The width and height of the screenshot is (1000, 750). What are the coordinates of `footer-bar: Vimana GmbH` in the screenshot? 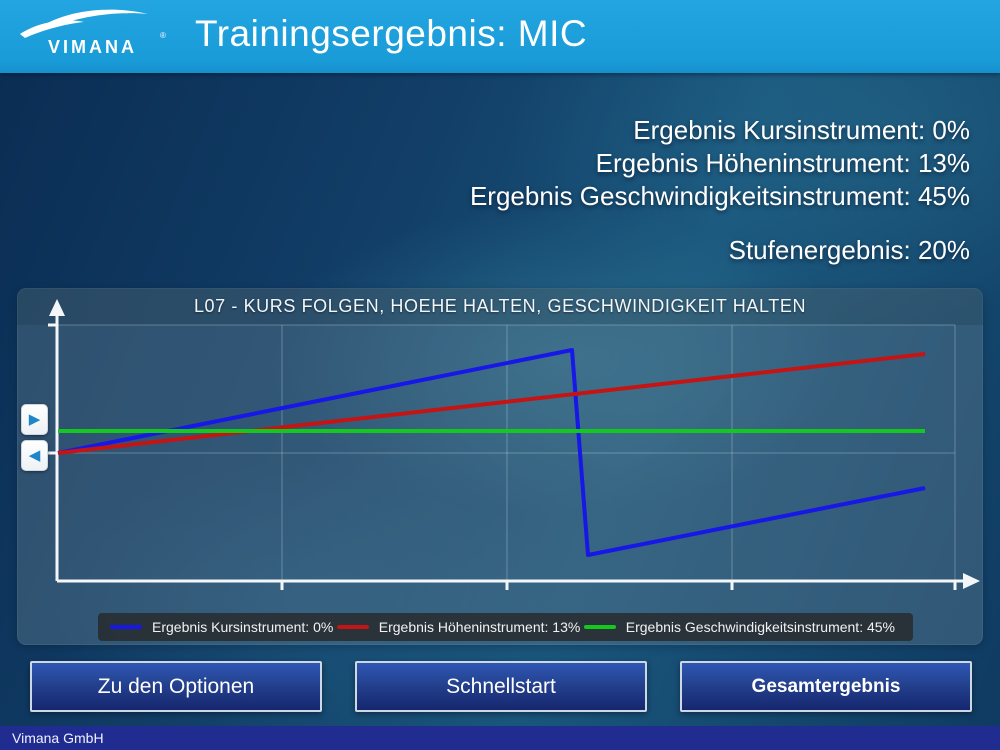 It's located at (500, 738).